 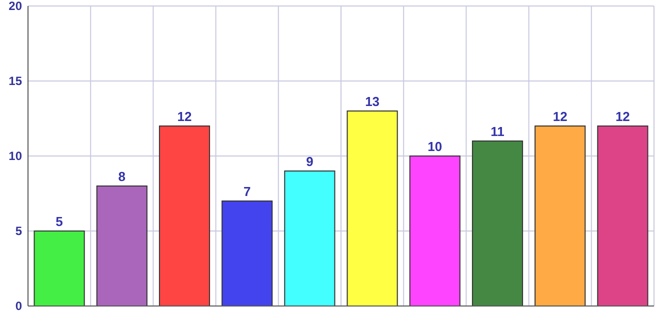 What do you see at coordinates (59, 221) in the screenshot?
I see `data-label: 5` at bounding box center [59, 221].